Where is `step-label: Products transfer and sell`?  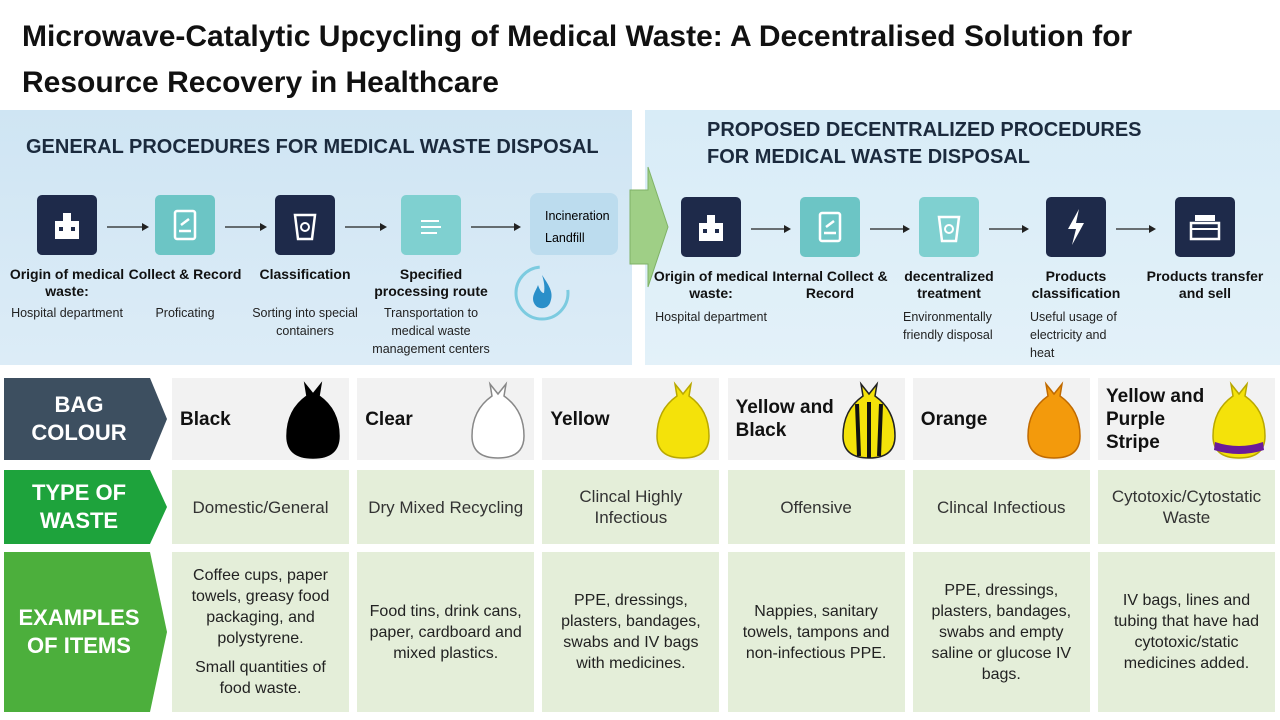 step-label: Products transfer and sell is located at coordinates (1205, 284).